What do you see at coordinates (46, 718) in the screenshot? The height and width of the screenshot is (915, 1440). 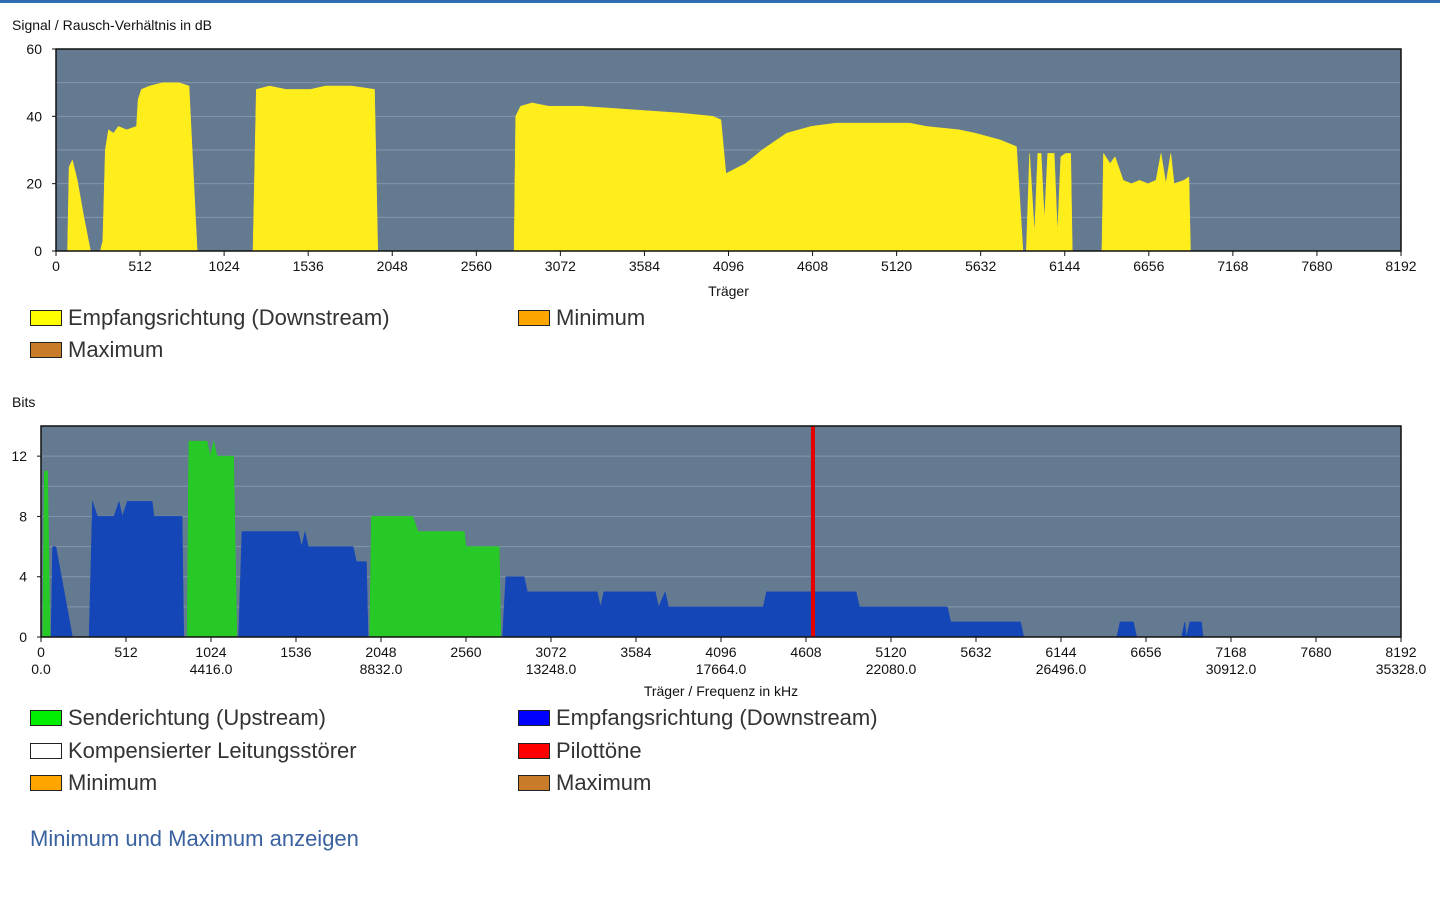 I see `bits-legend-upstream-swatch` at bounding box center [46, 718].